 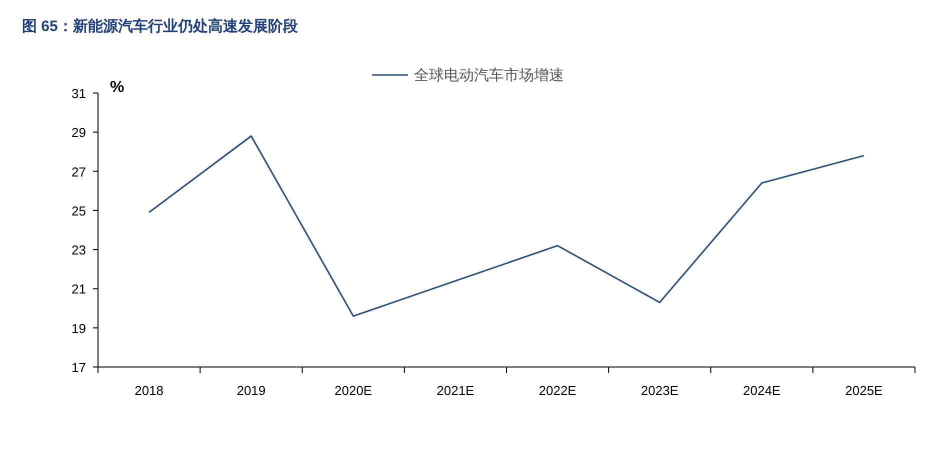 What do you see at coordinates (79, 250) in the screenshot?
I see `y-tick-label: 23` at bounding box center [79, 250].